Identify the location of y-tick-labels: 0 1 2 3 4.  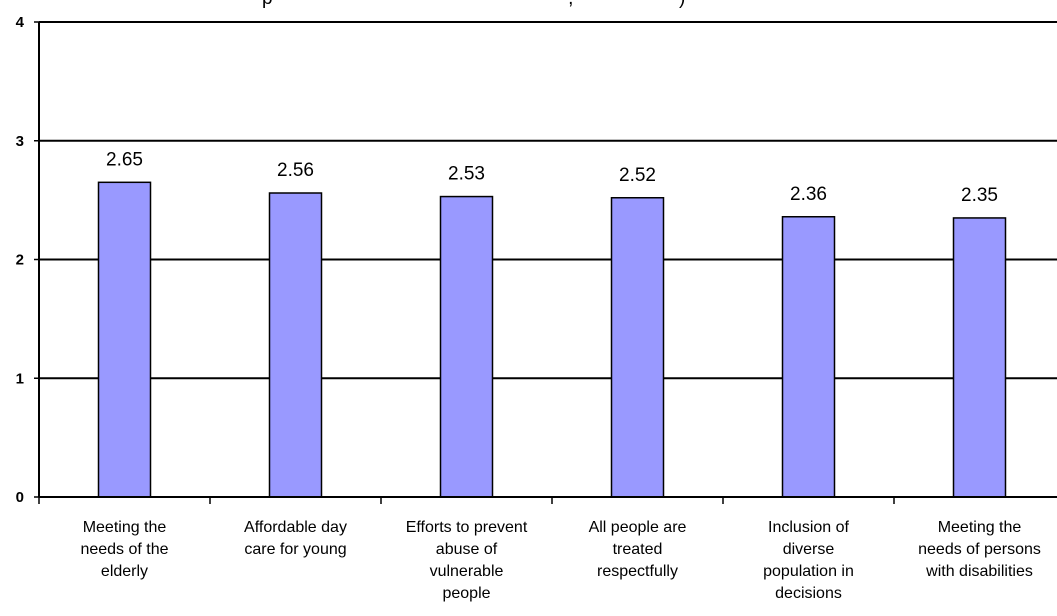
(20, 260).